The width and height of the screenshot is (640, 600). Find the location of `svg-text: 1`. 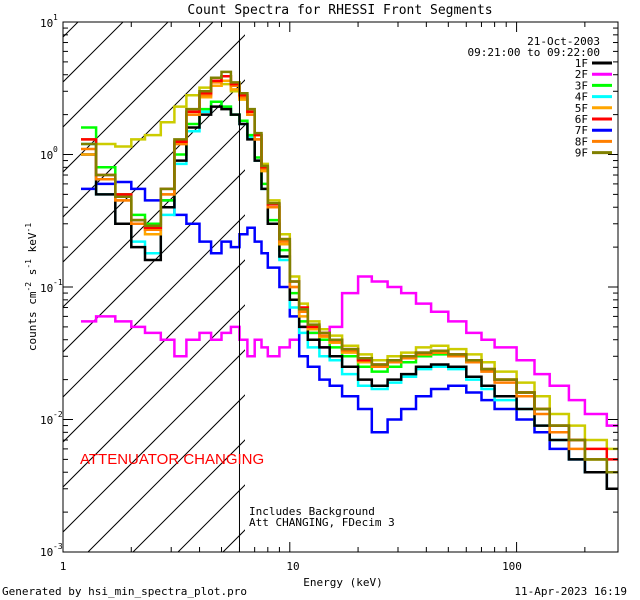

svg-text: 1 is located at coordinates (55, 17).